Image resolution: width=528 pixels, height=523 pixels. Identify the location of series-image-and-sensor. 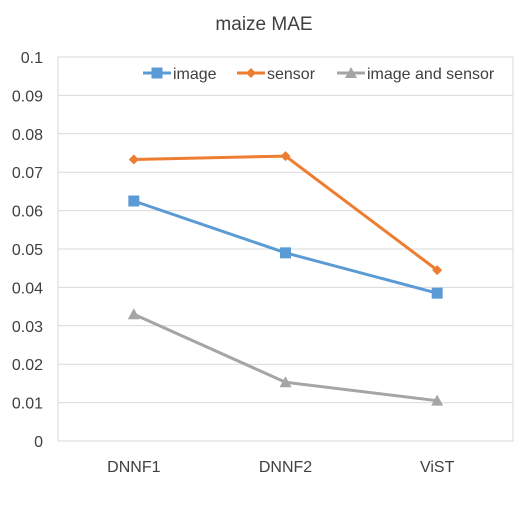
(285, 357).